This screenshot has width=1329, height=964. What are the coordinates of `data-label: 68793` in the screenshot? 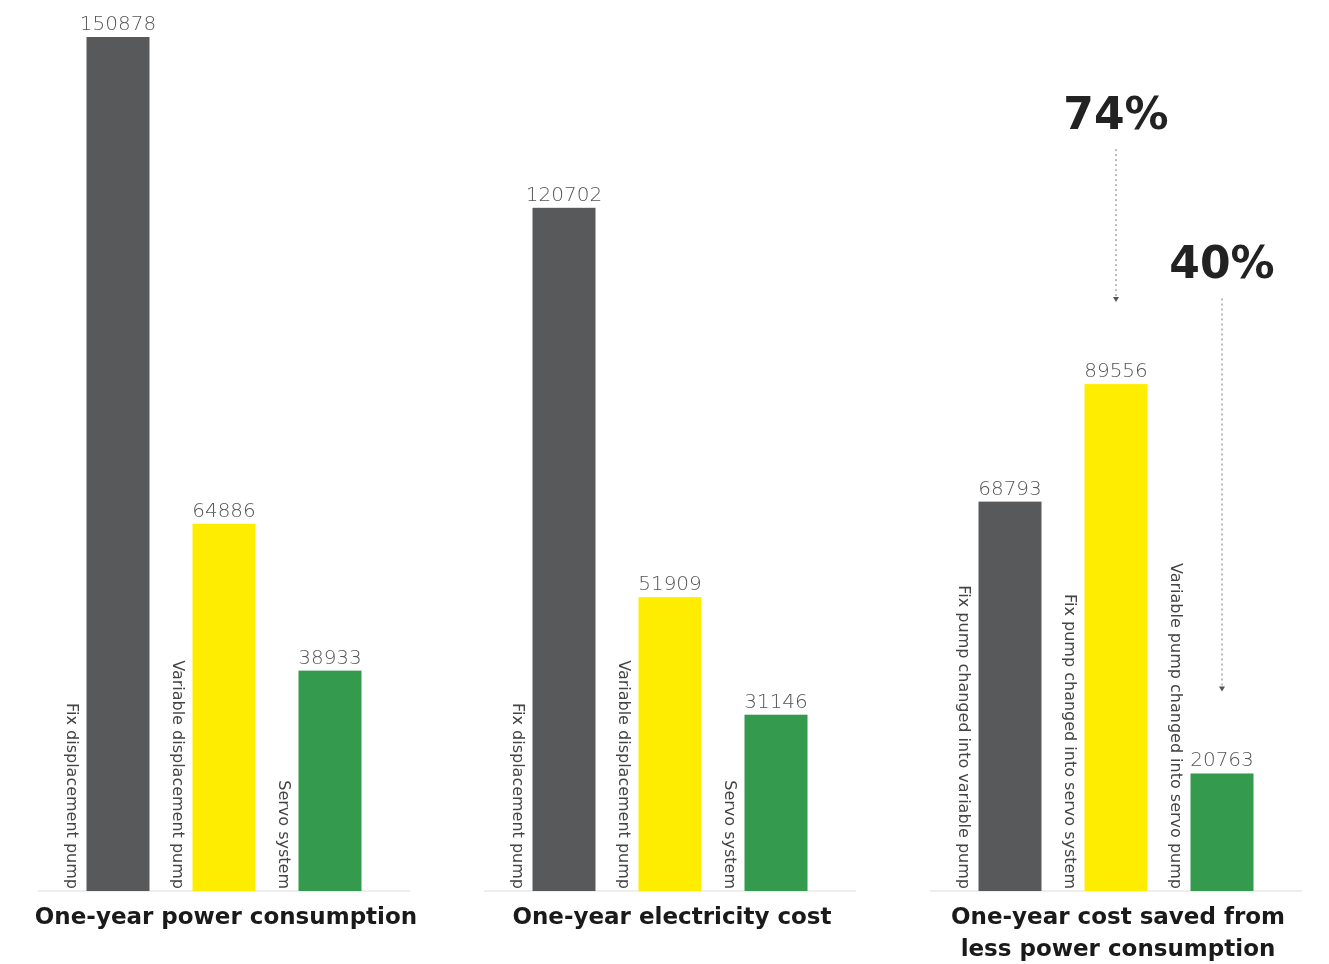 It's located at (1010, 487).